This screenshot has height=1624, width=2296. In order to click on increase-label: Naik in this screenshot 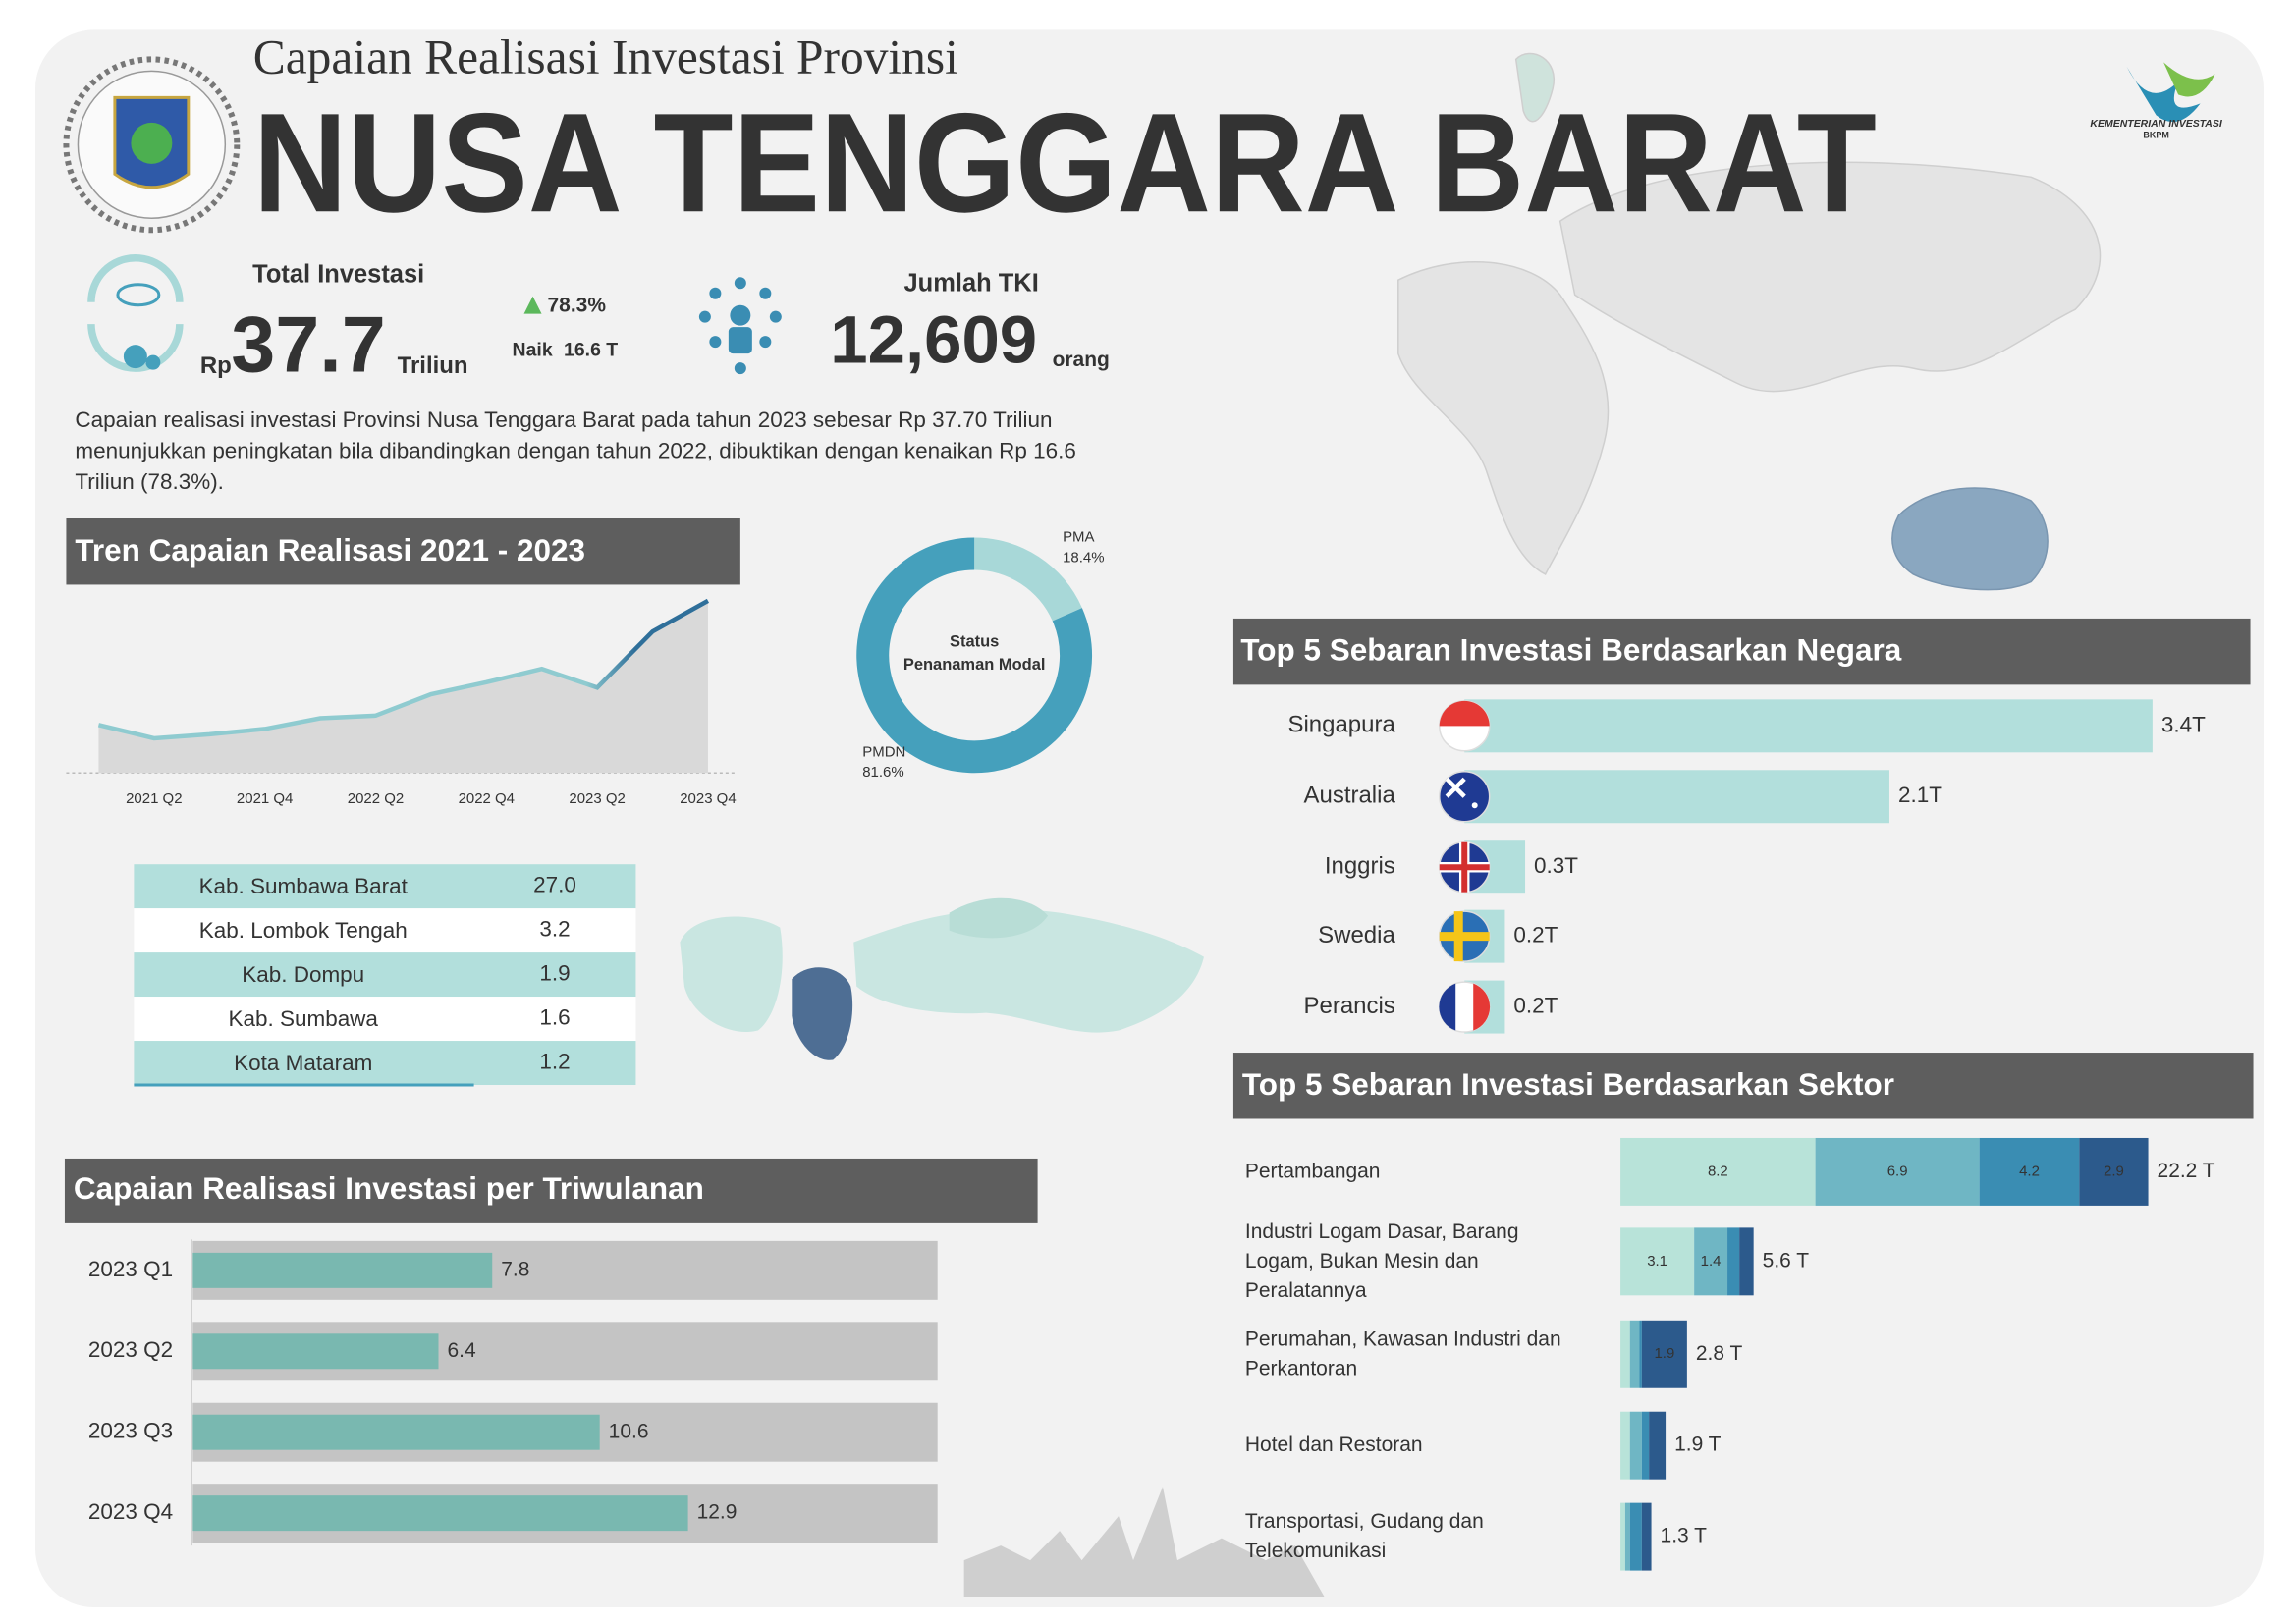, I will do `click(533, 349)`.